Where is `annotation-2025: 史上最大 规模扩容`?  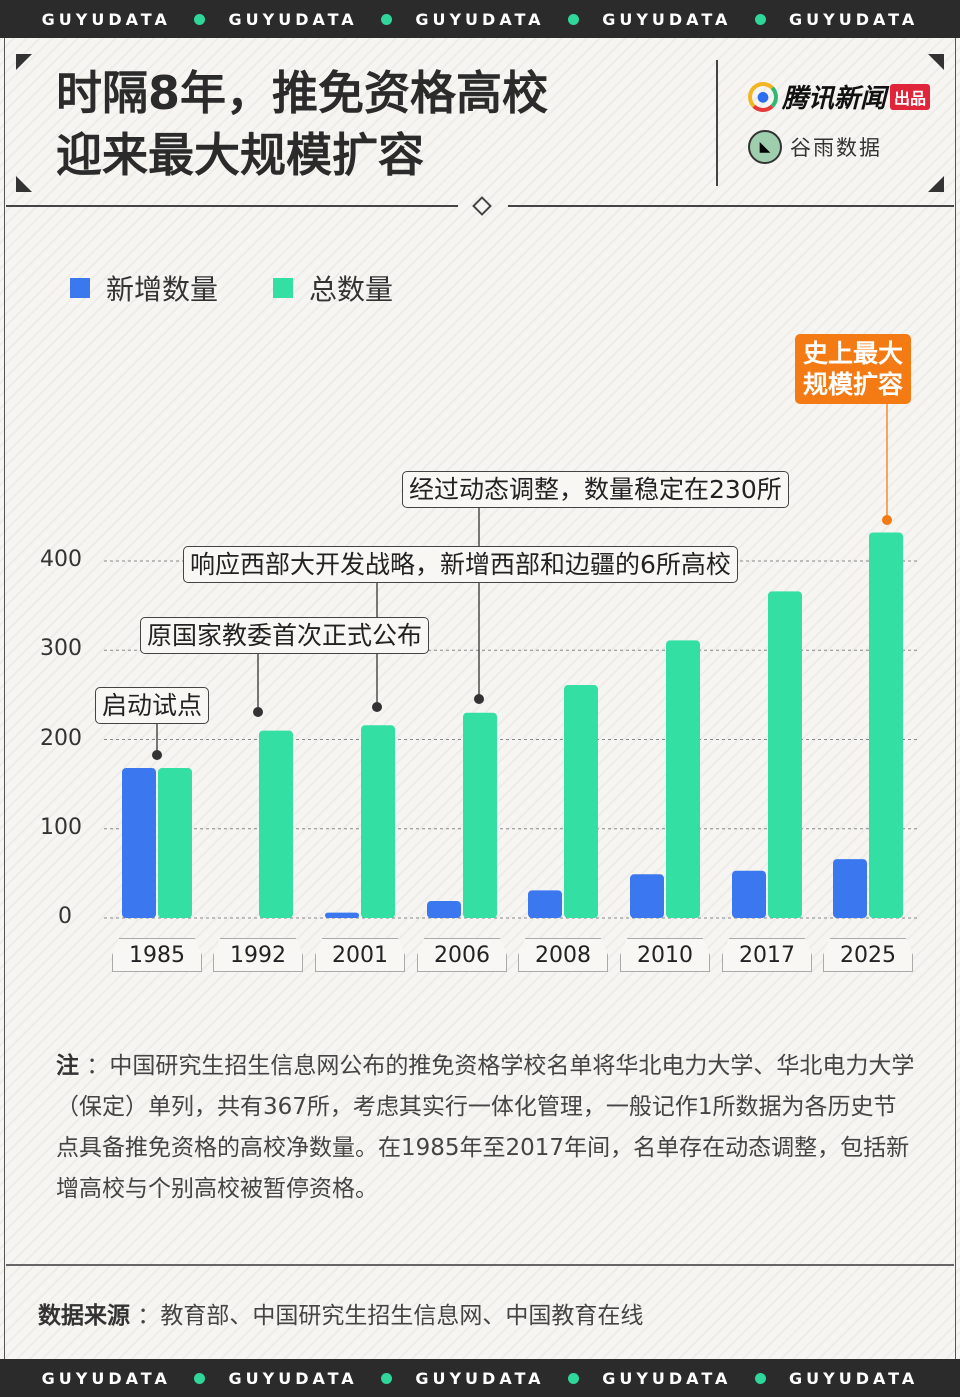 annotation-2025: 史上最大 规模扩容 is located at coordinates (853, 369).